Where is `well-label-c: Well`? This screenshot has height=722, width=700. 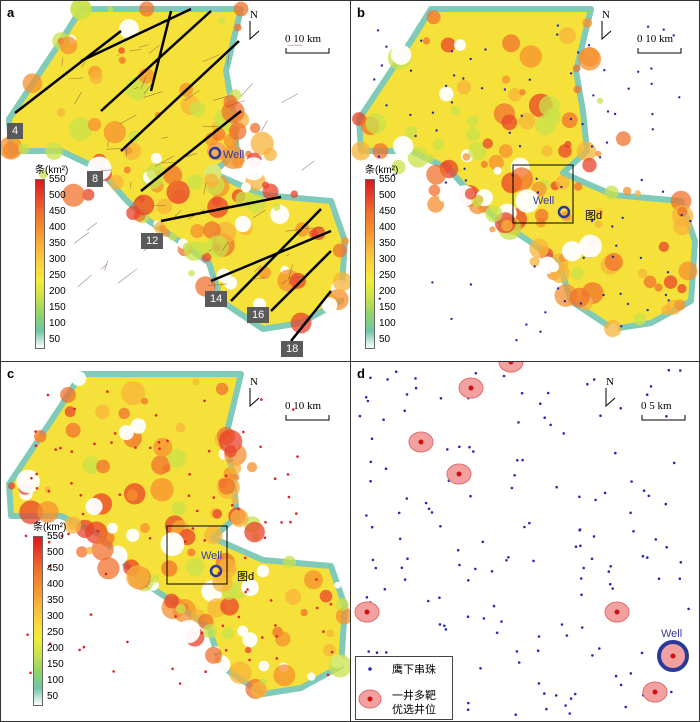 well-label-c: Well is located at coordinates (212, 556).